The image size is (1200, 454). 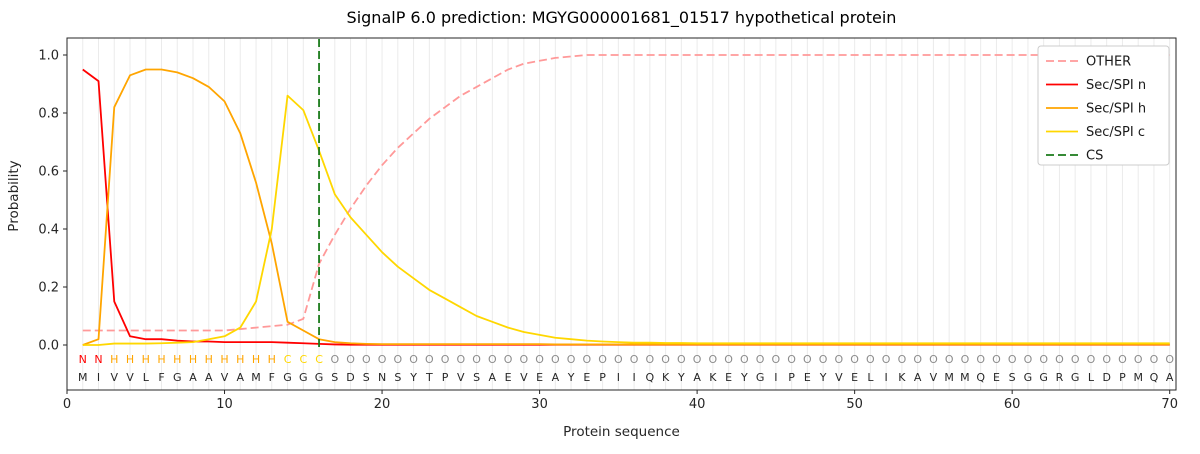 What do you see at coordinates (902, 377) in the screenshot?
I see `residue-letter: K` at bounding box center [902, 377].